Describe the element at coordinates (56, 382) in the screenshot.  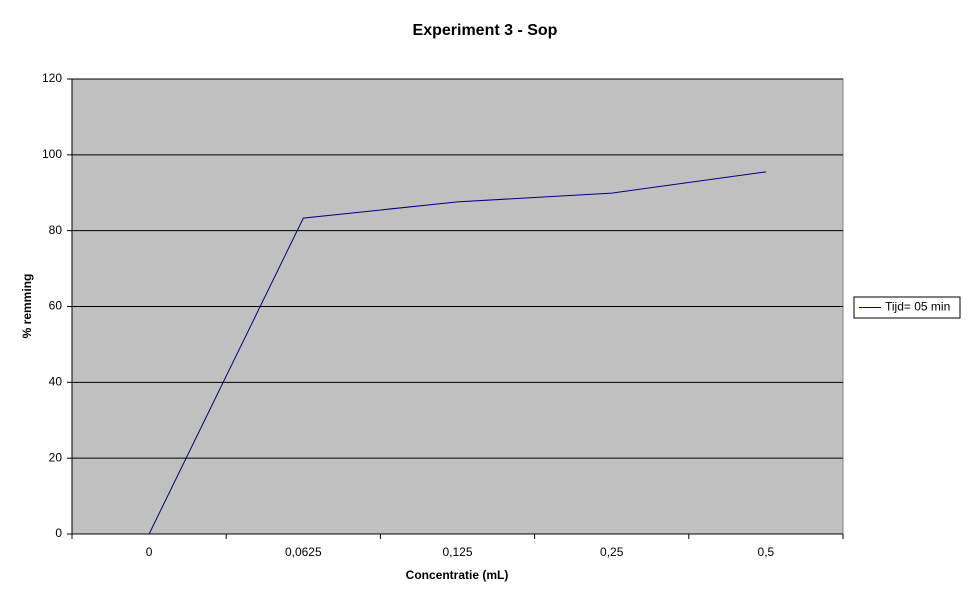
I see `y-tick-label: 40` at that location.